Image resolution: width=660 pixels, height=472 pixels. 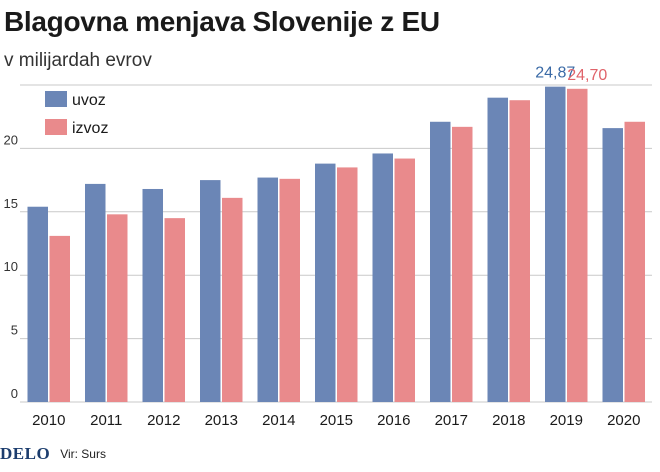 What do you see at coordinates (48, 420) in the screenshot?
I see `x-tick-label: 2010` at bounding box center [48, 420].